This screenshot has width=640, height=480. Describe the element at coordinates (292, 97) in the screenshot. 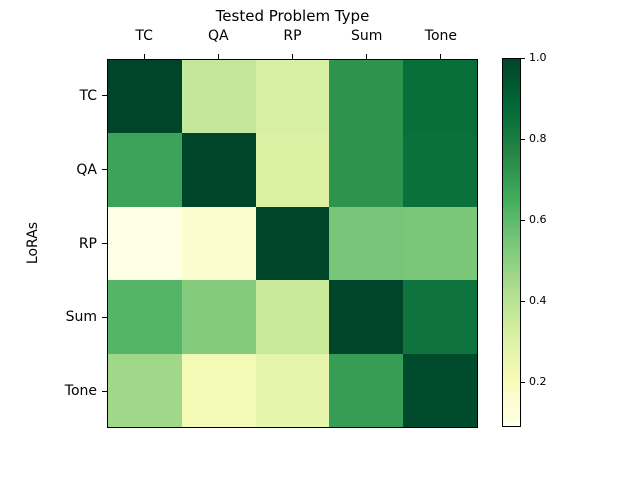

I see `heatmap-cell-TC-RP` at that location.